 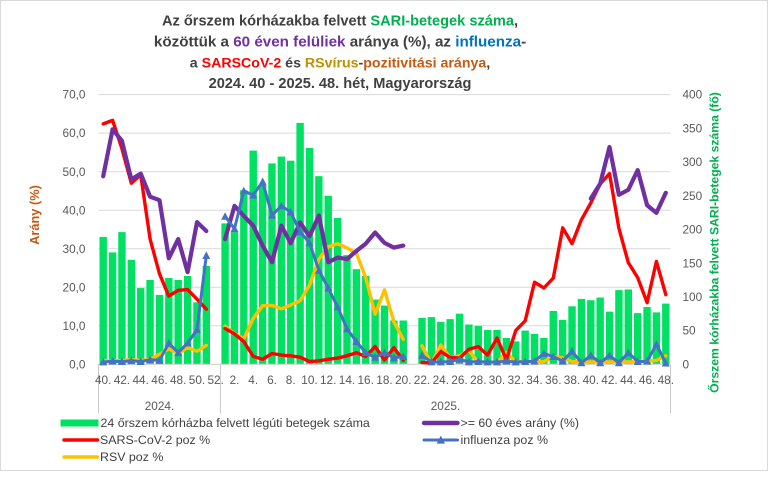 What do you see at coordinates (365, 380) in the screenshot?
I see `svg-text: 16.` at bounding box center [365, 380].